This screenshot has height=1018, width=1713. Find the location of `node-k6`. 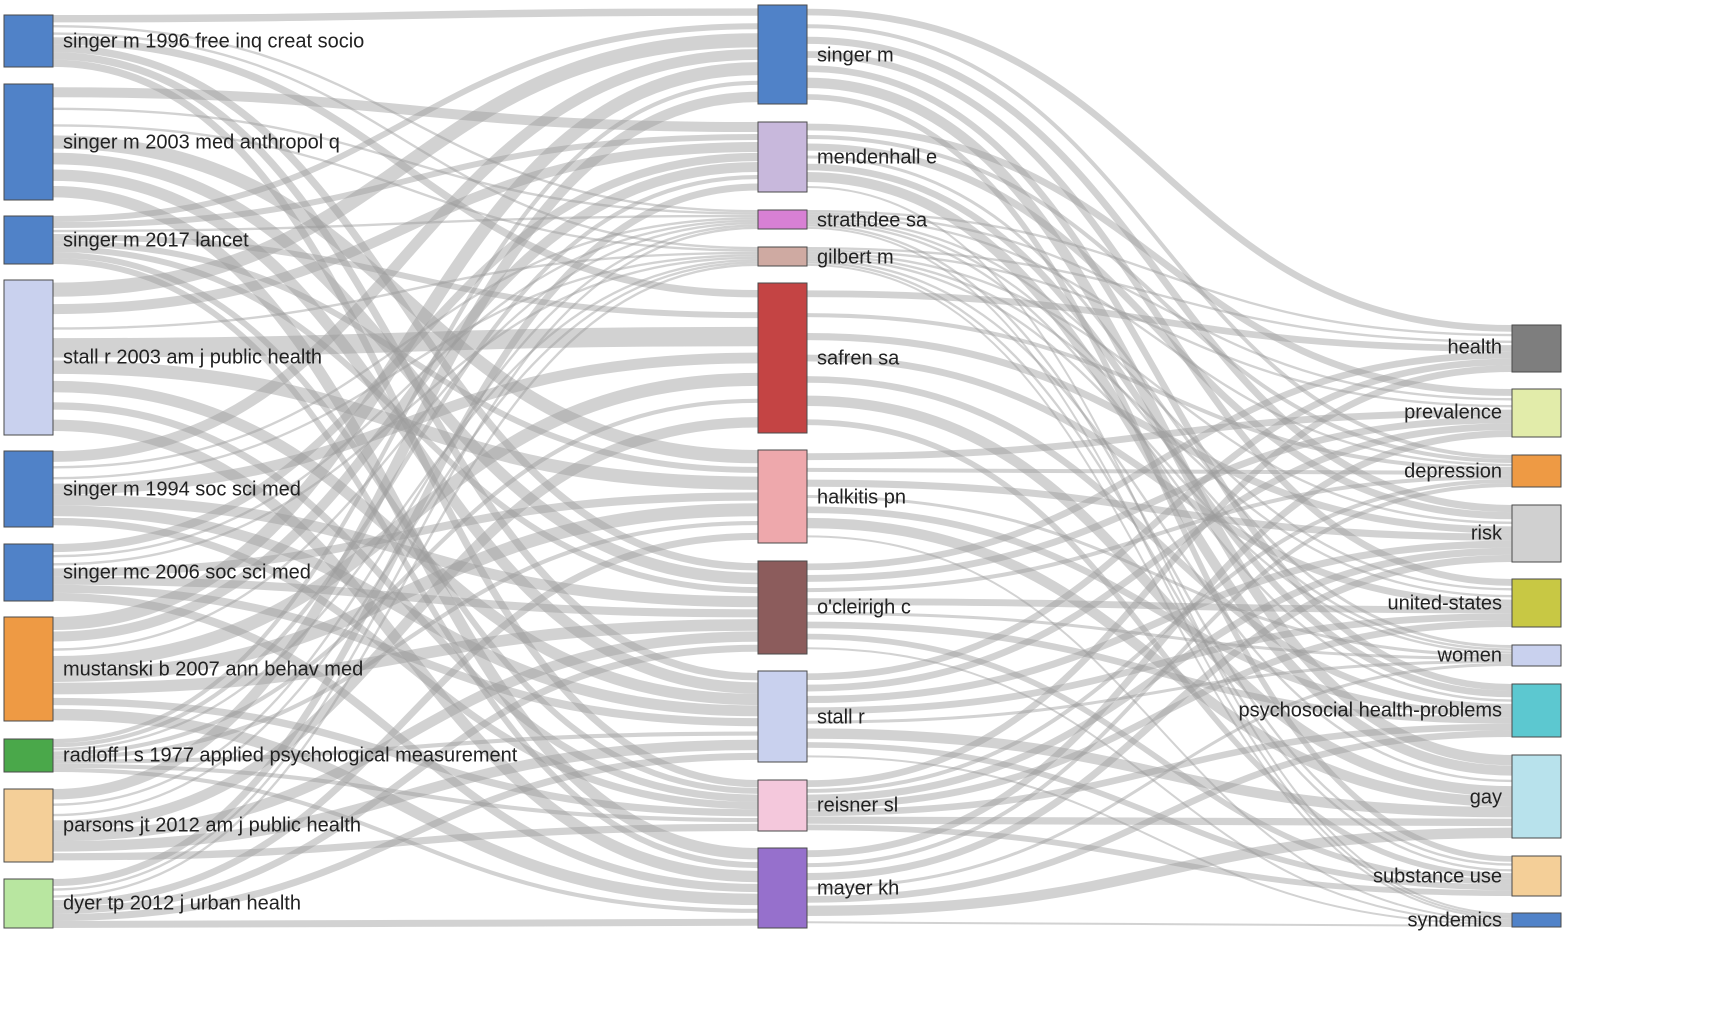

node-k6 is located at coordinates (1536, 655).